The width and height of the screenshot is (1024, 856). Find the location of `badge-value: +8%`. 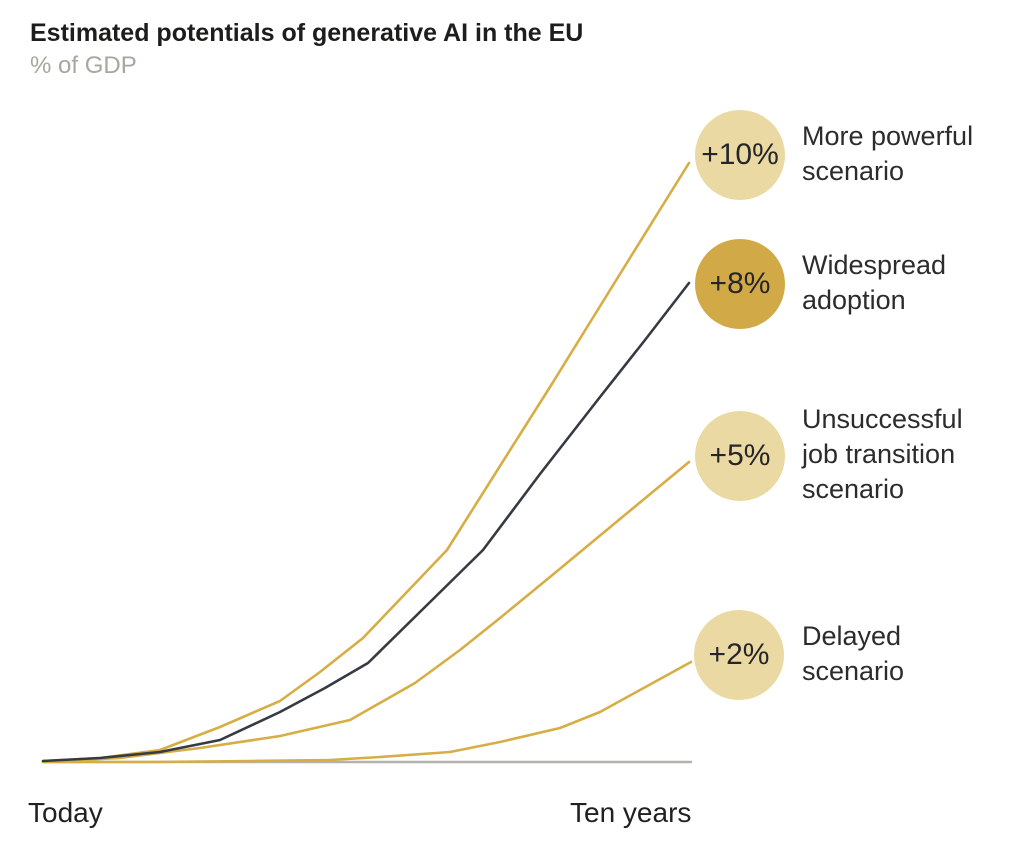

badge-value: +8% is located at coordinates (740, 283).